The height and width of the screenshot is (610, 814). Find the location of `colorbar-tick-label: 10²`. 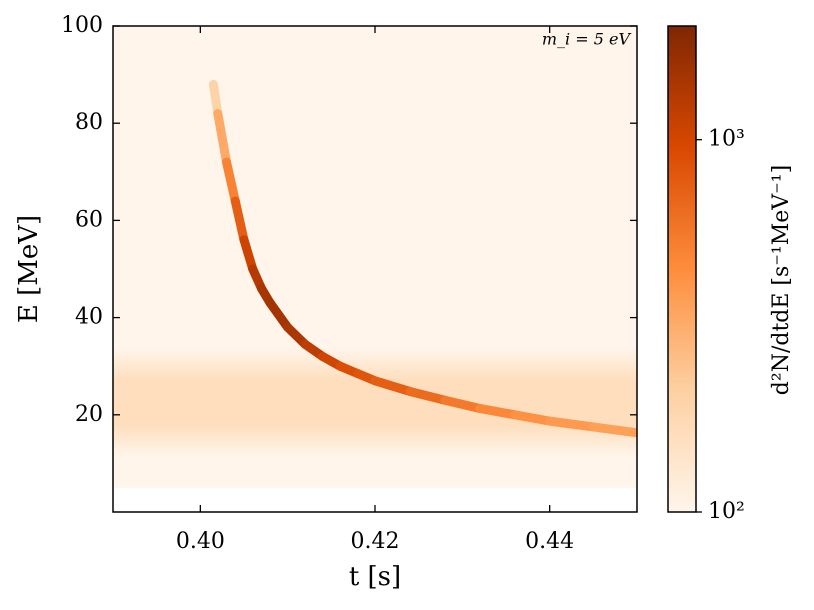

colorbar-tick-label: 10² is located at coordinates (726, 511).